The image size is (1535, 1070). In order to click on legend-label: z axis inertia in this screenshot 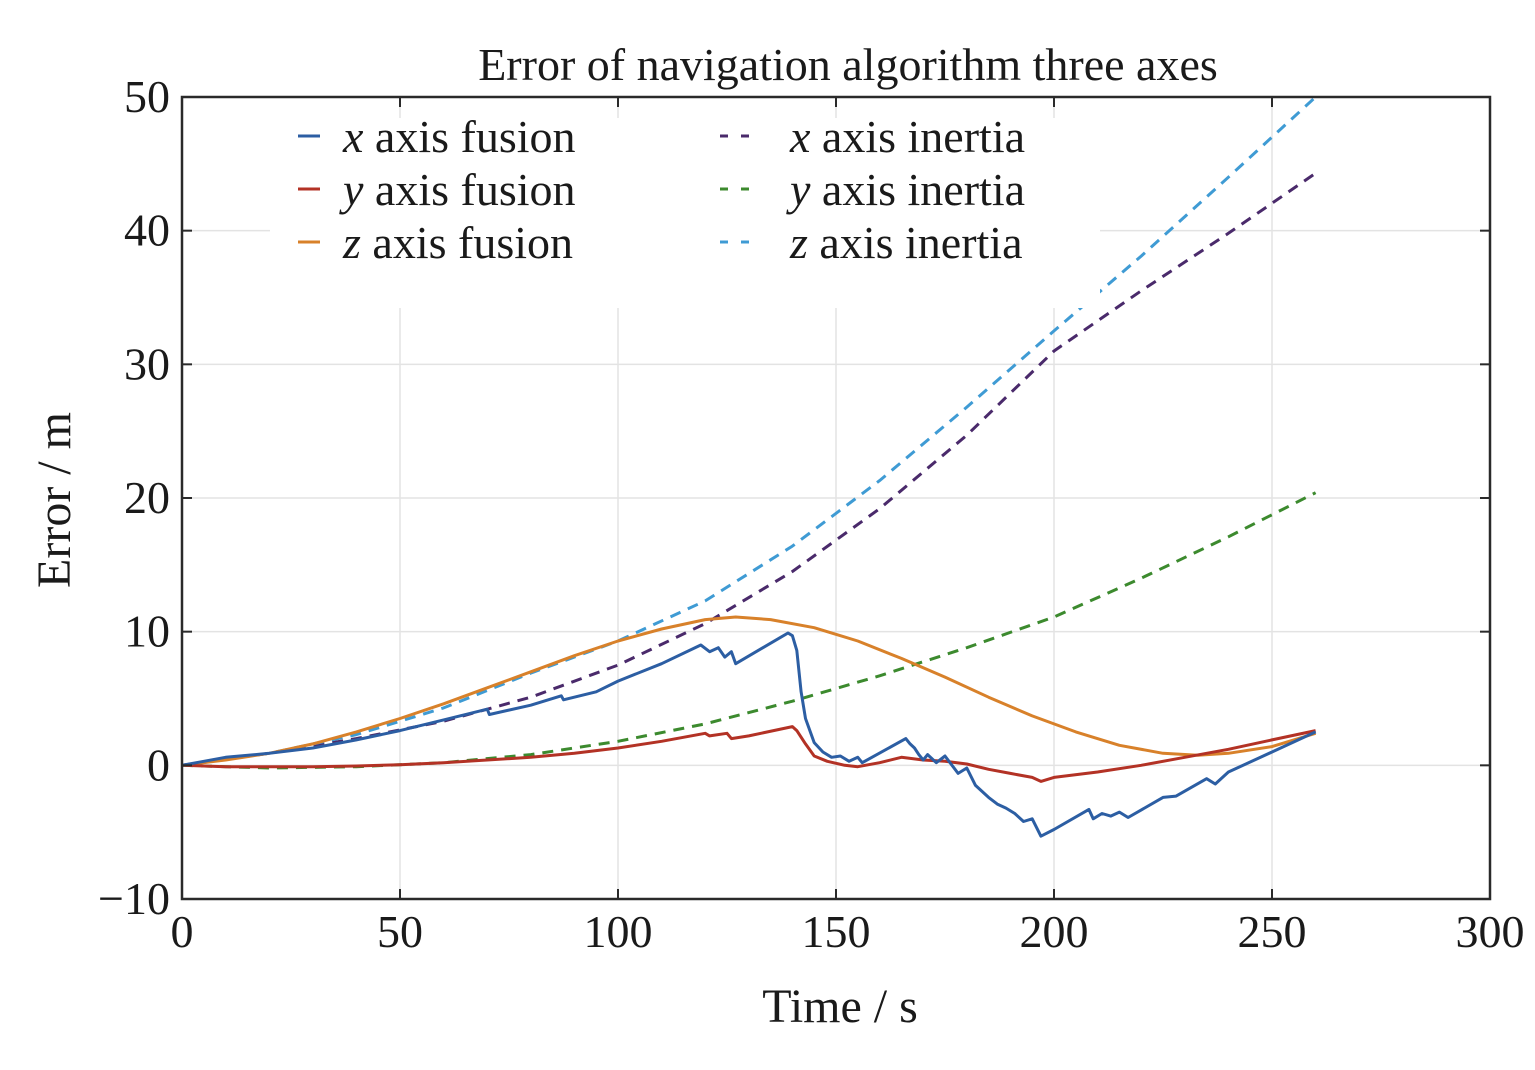, I will do `click(906, 242)`.